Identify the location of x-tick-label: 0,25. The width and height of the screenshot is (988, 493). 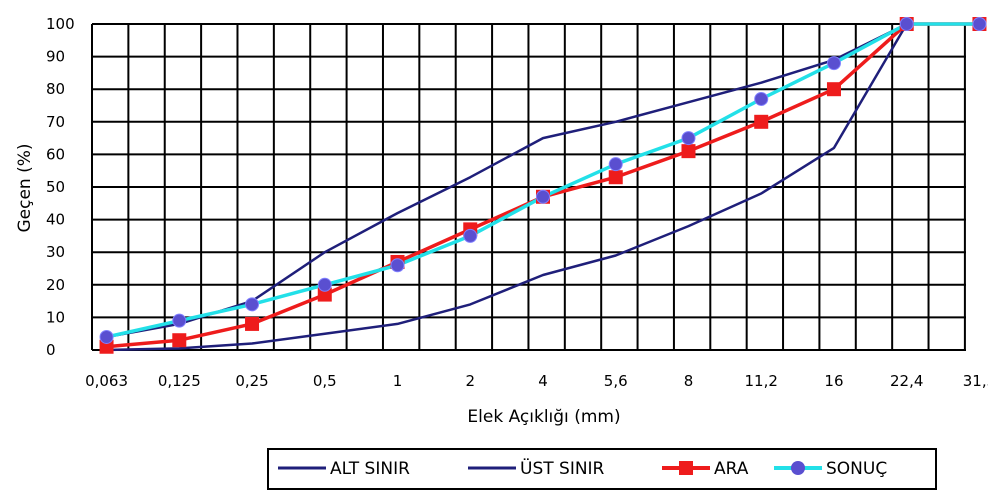
(251, 381).